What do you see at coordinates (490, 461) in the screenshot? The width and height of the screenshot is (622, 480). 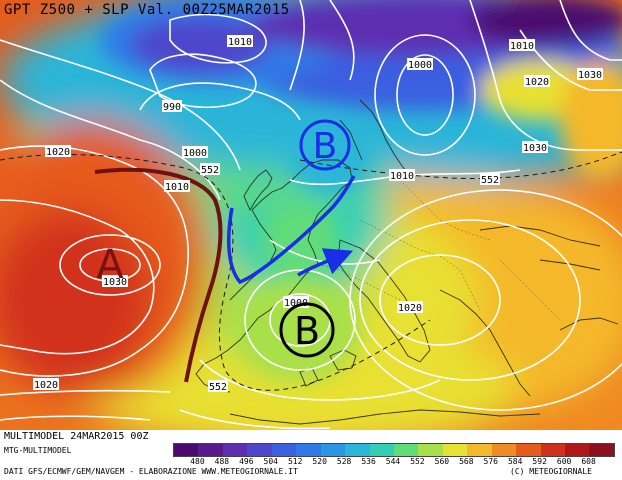 I see `color-scale-label: 576` at bounding box center [490, 461].